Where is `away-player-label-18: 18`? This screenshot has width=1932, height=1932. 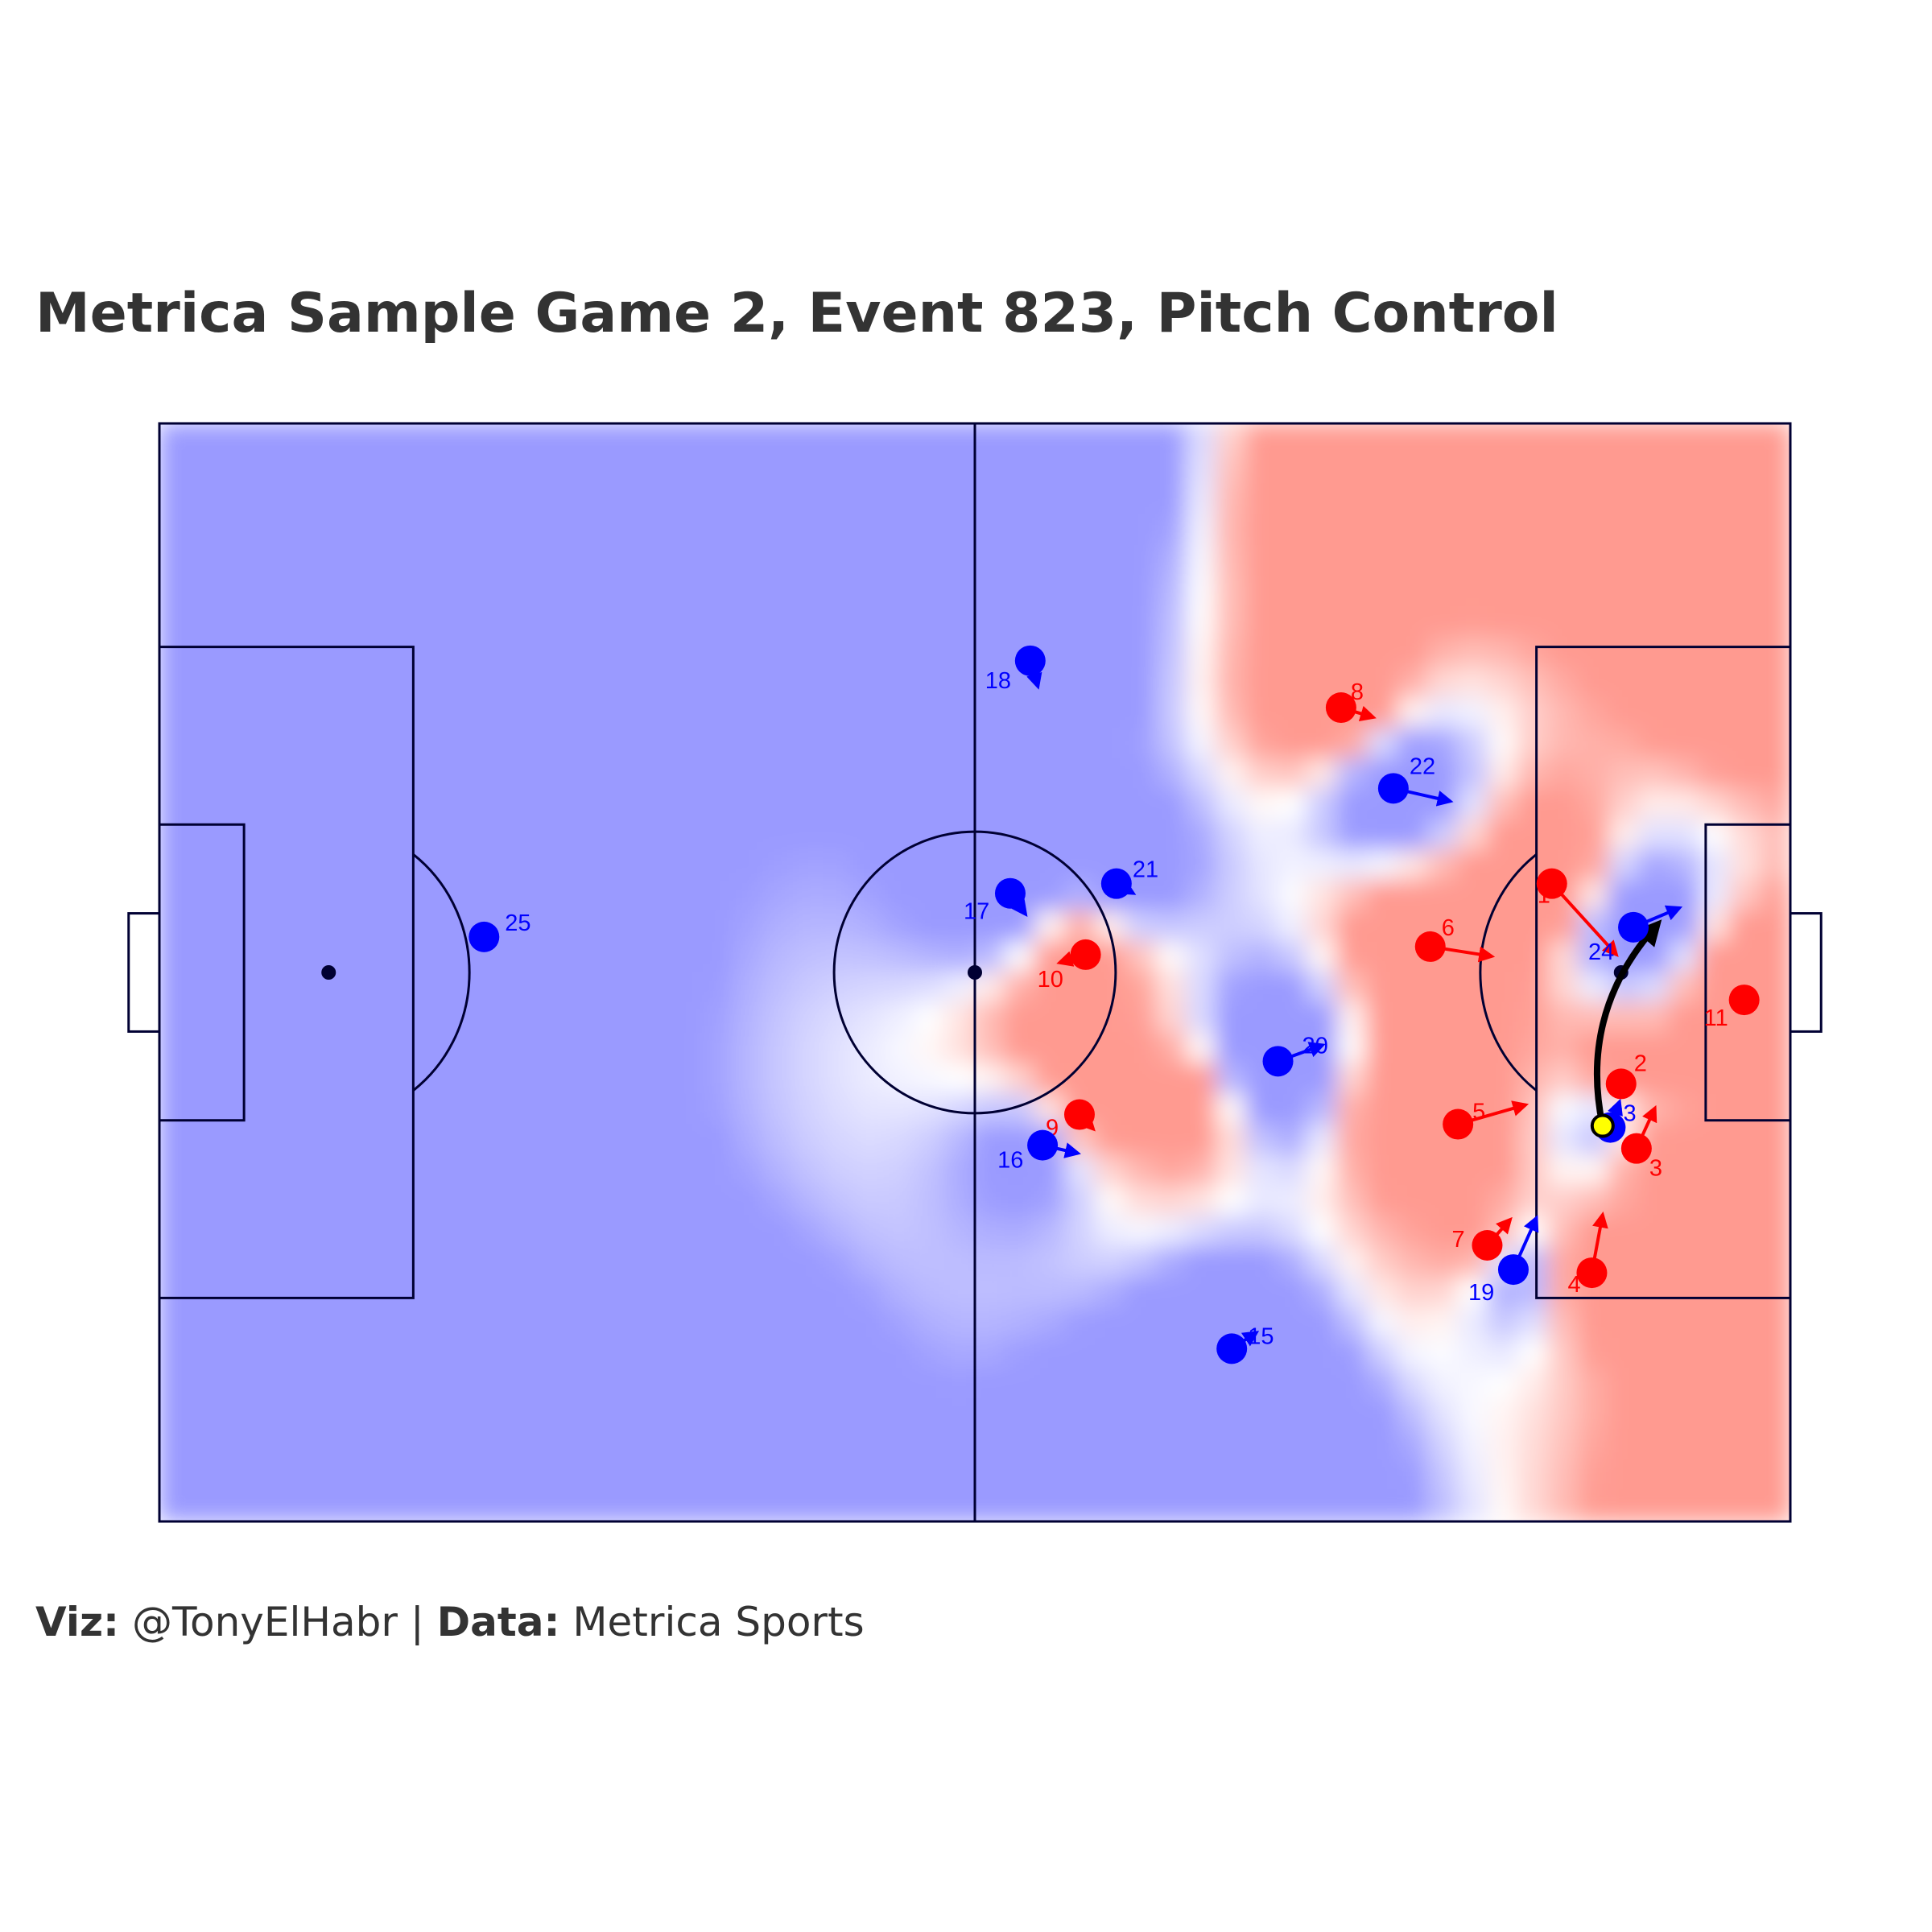 away-player-label-18: 18 is located at coordinates (998, 681).